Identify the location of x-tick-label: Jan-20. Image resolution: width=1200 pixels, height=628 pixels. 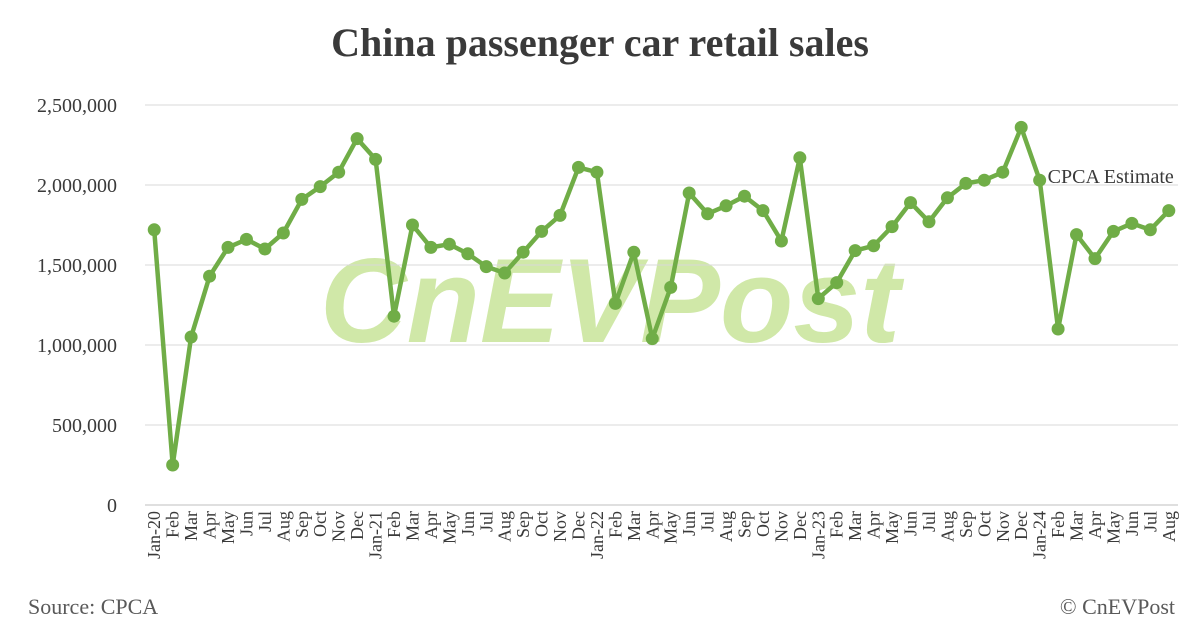
(154, 535).